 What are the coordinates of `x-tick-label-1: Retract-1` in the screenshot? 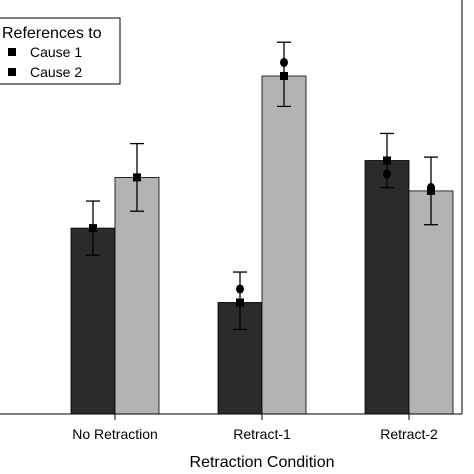 It's located at (262, 434).